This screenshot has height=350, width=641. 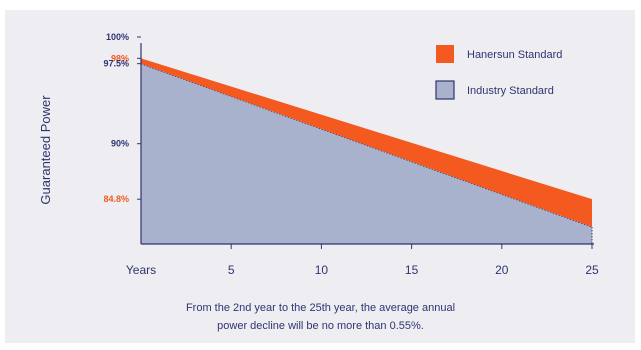 I want to click on legend-swatch-hanersun, so click(x=445, y=54).